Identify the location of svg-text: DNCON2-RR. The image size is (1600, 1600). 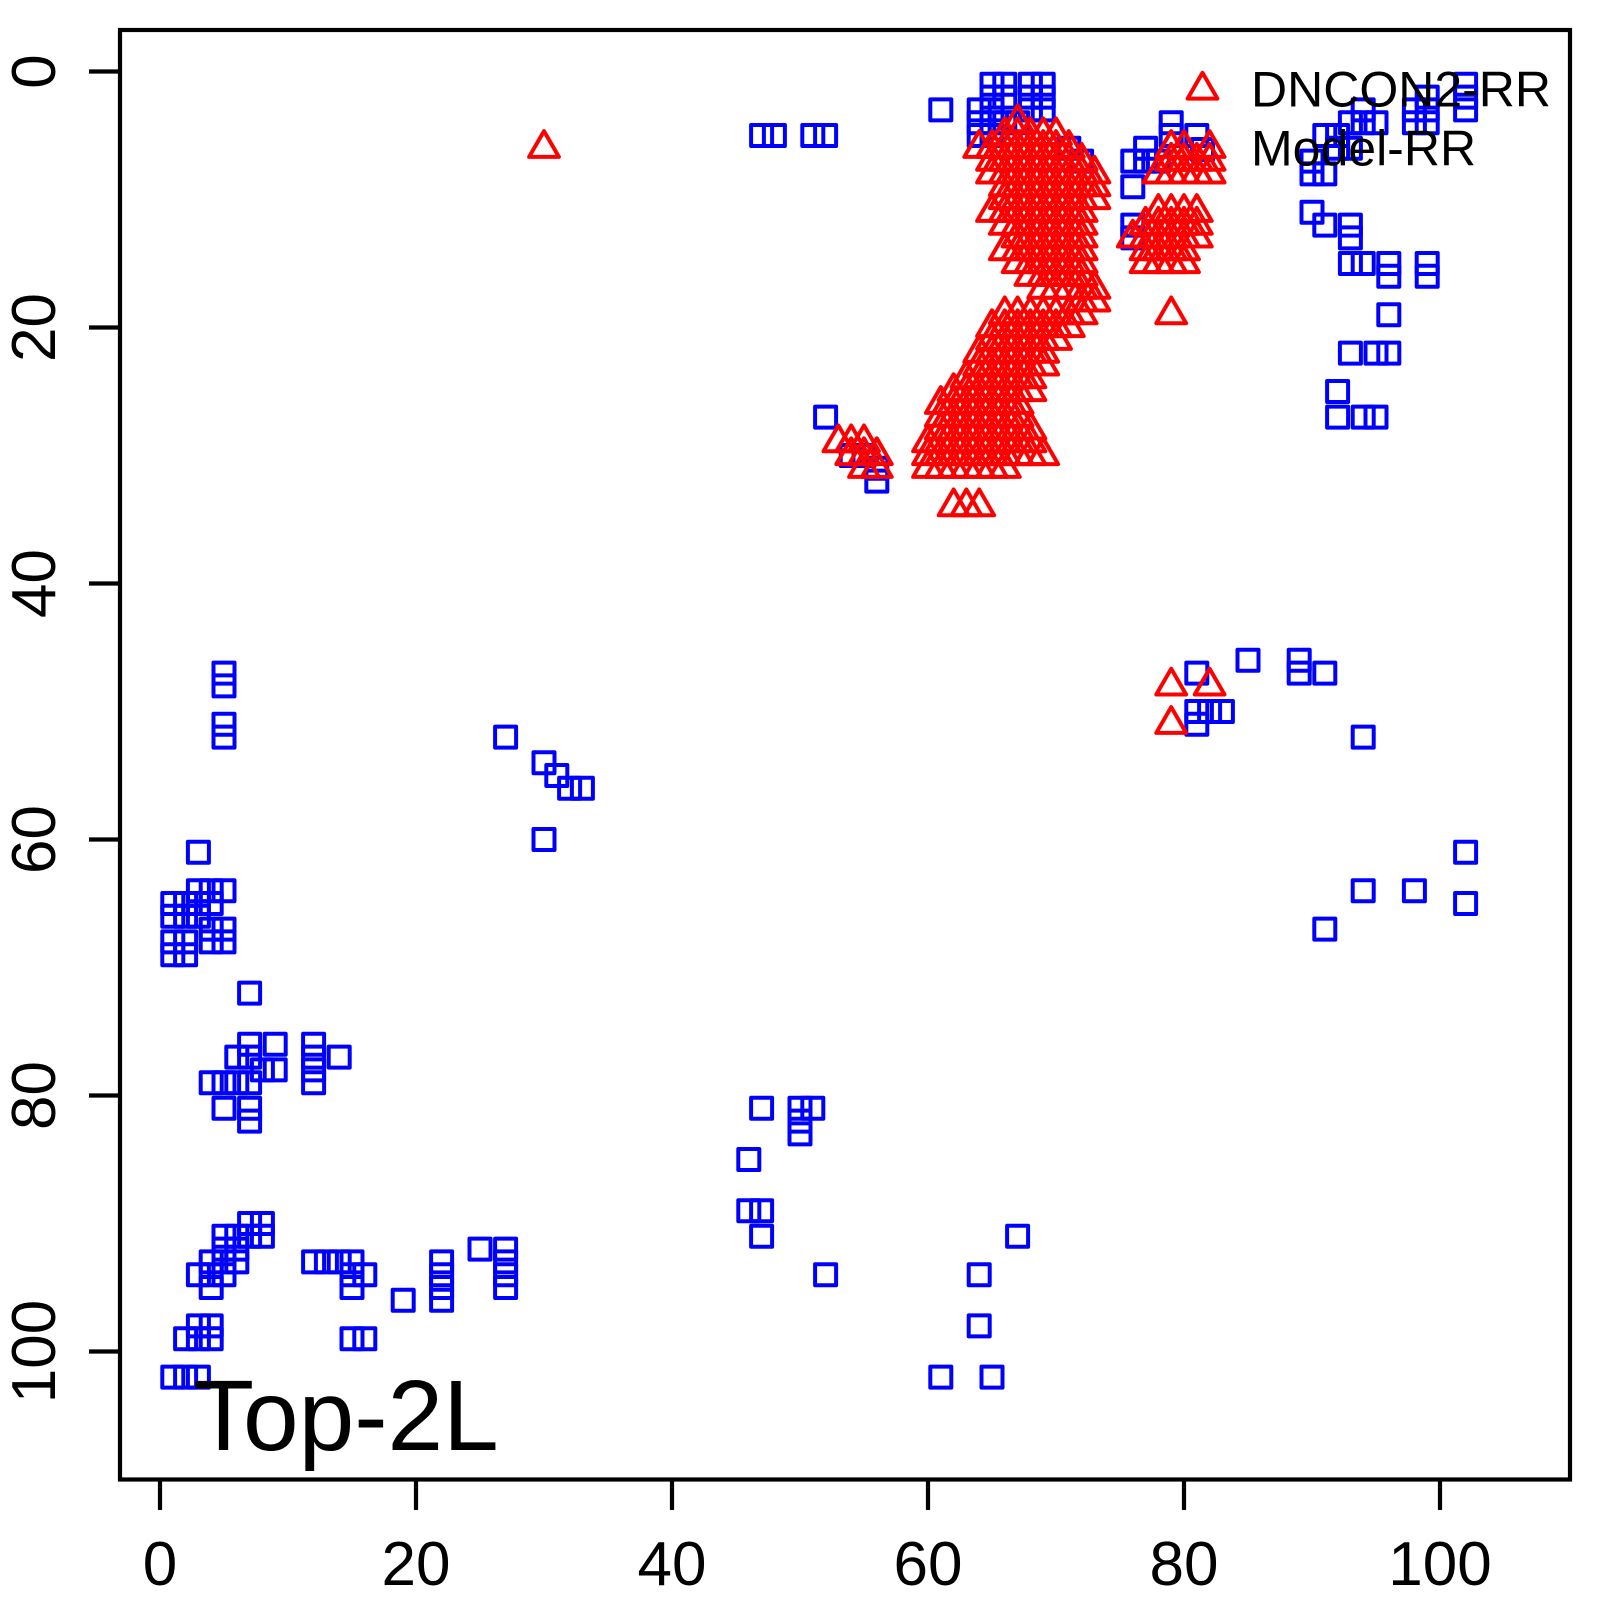
(1401, 90).